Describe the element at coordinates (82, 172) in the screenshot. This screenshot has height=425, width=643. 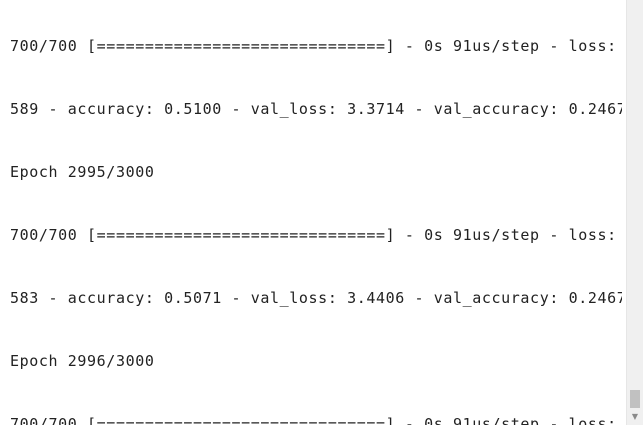
I see `log-line: Epoch 2995/3000` at that location.